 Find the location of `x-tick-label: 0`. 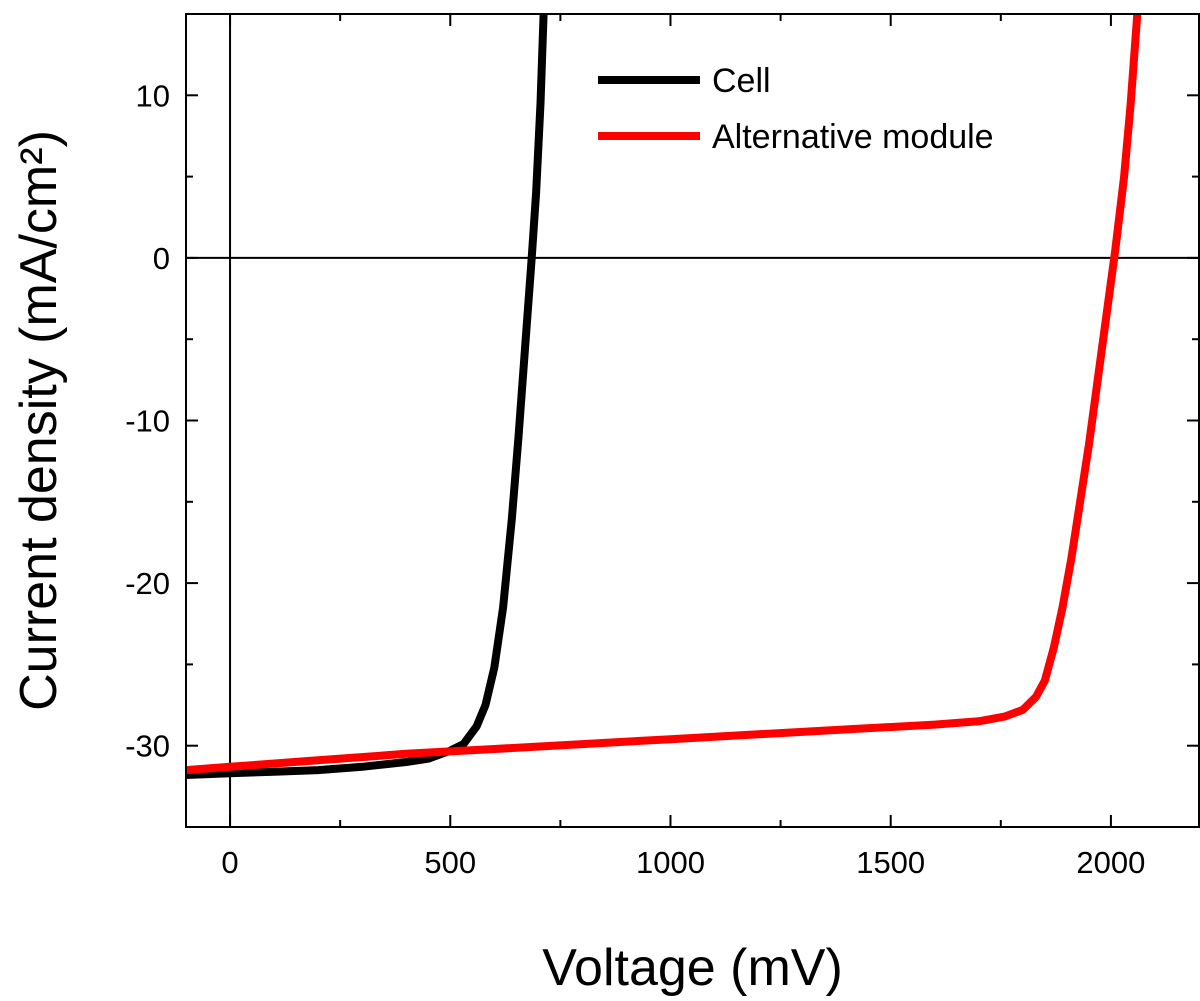

x-tick-label: 0 is located at coordinates (229, 862).